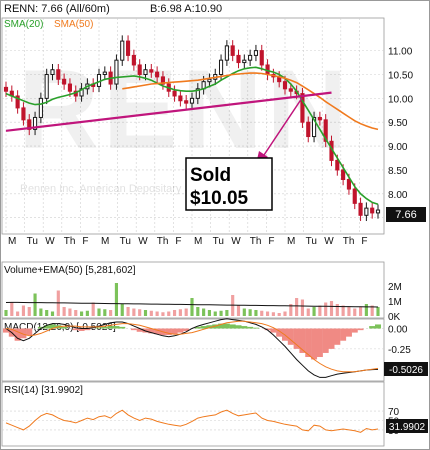 The height and width of the screenshot is (450, 430). I want to click on macd-histogram, so click(192, 341).